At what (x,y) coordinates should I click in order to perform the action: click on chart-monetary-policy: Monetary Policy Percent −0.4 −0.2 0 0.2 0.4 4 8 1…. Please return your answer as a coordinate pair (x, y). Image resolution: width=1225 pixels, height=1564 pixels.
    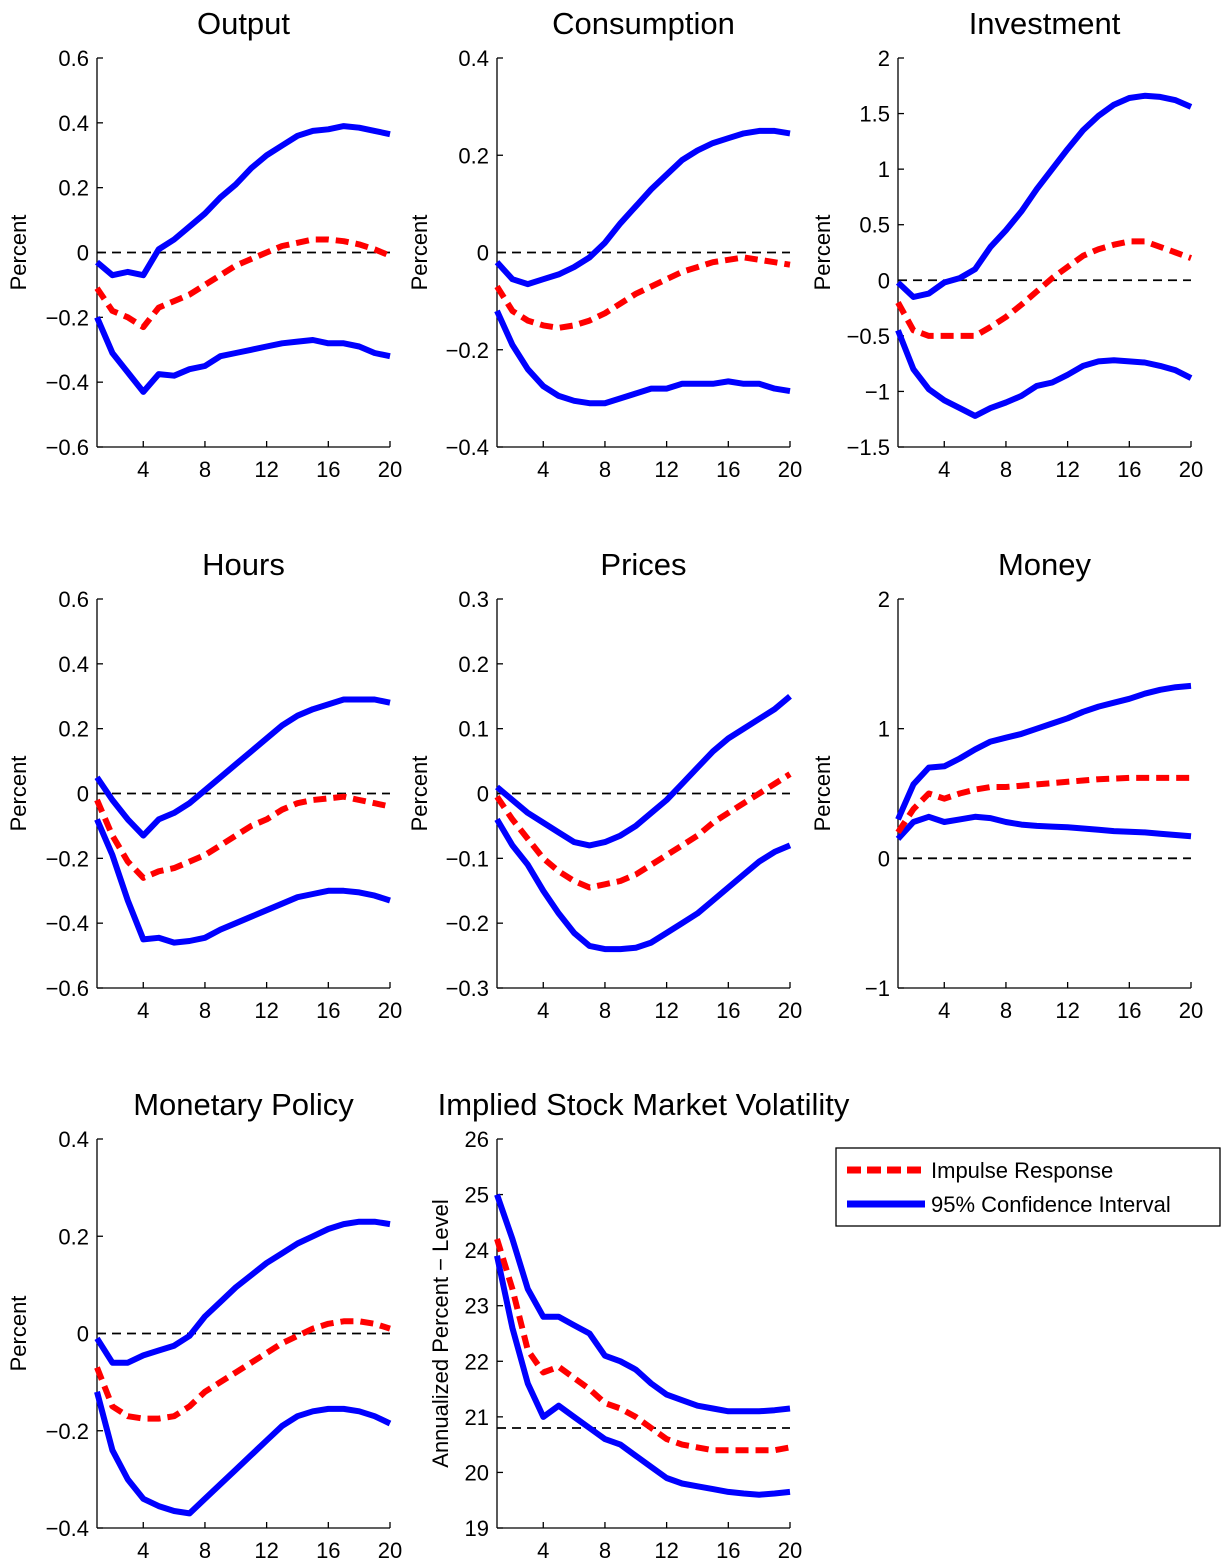
    Looking at the image, I should click on (204, 1325).